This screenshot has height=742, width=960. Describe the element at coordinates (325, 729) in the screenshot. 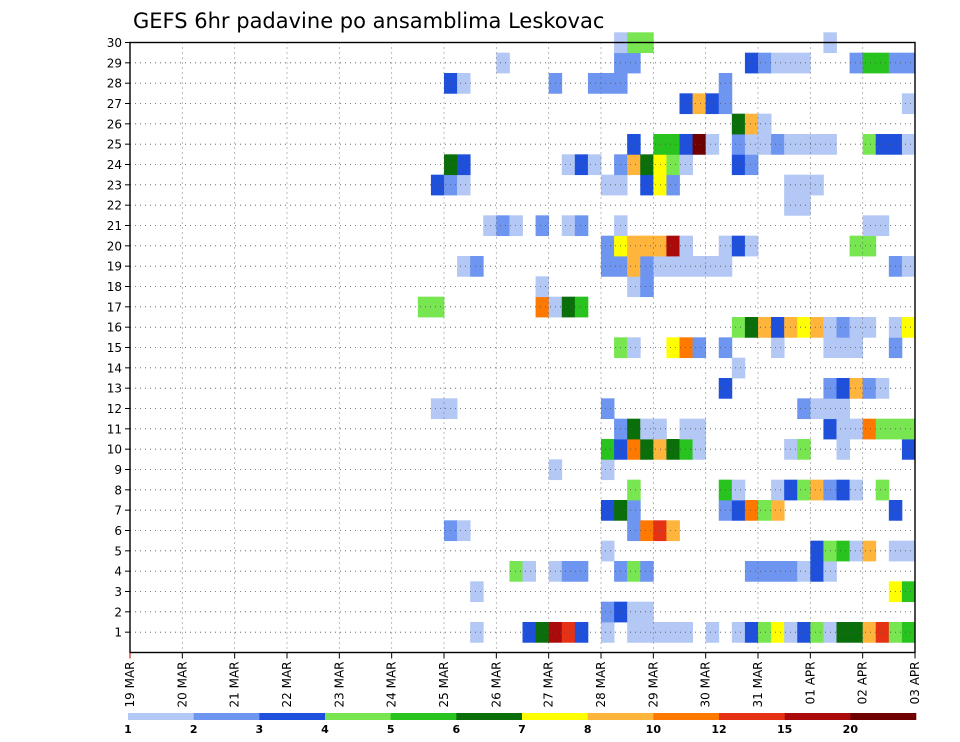

I see `legend-label: 4` at that location.